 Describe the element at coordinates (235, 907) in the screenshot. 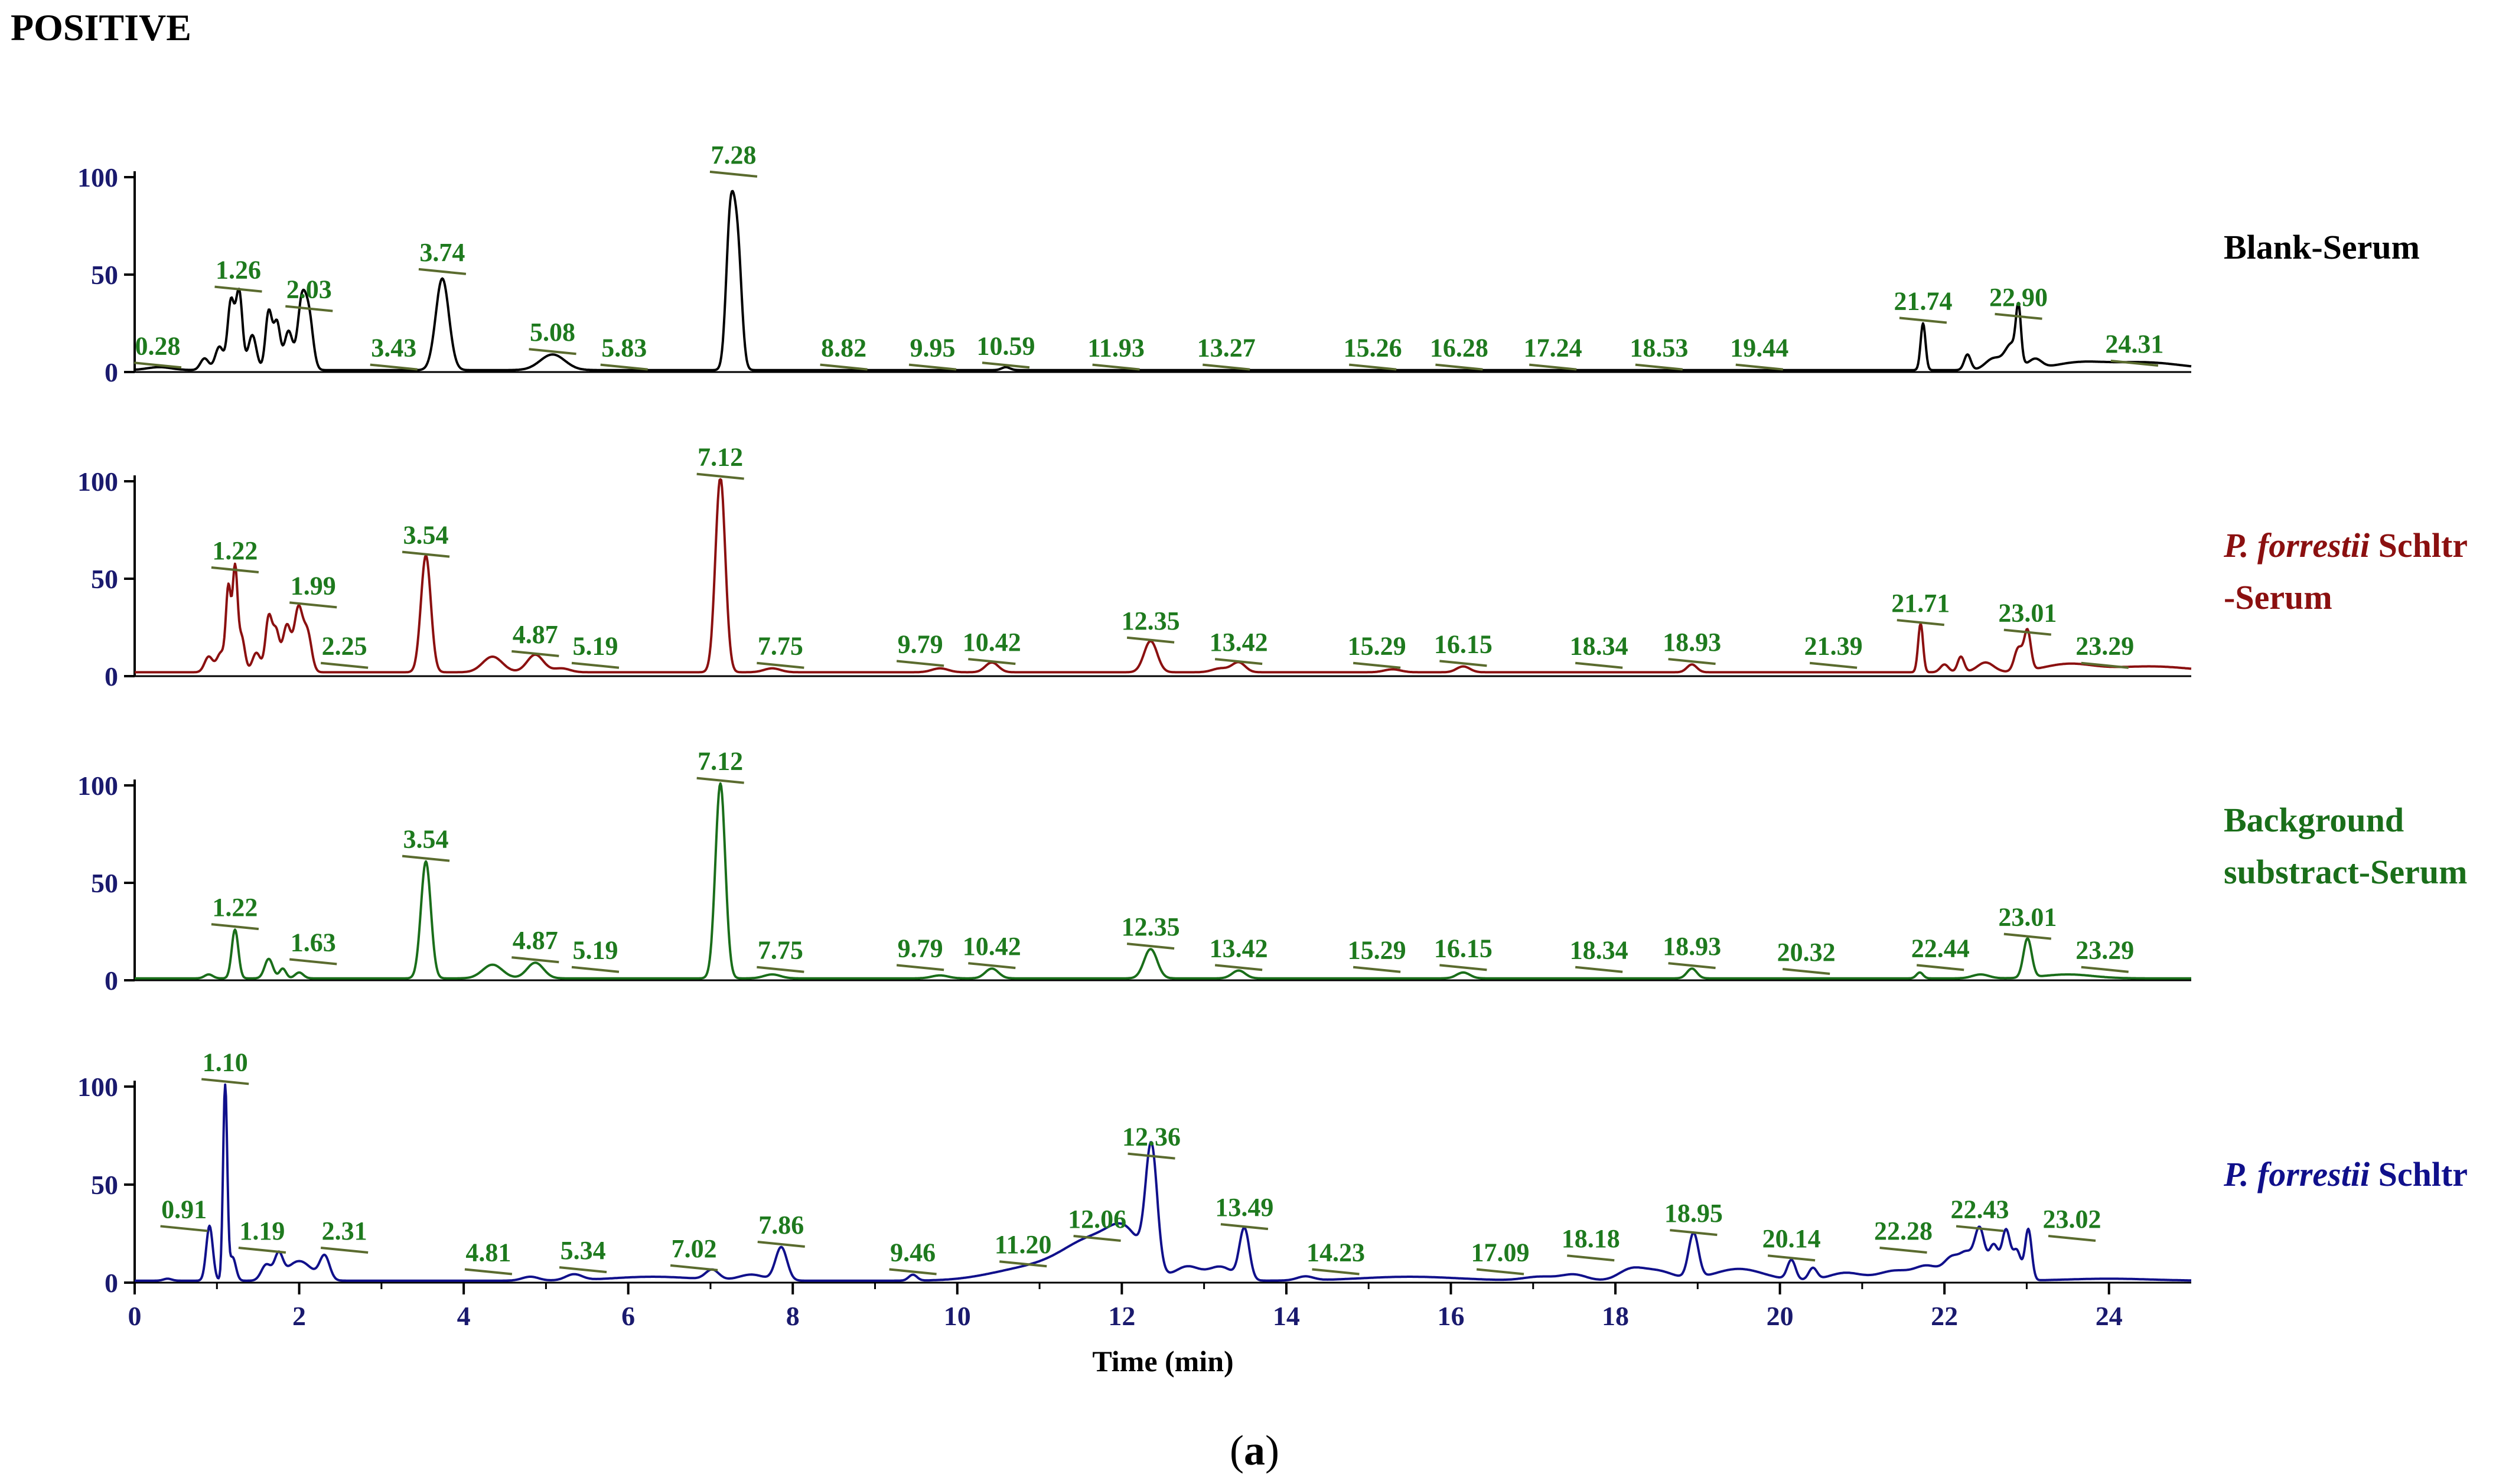

I see `peak-label-bg-serum-0: 1.22` at that location.